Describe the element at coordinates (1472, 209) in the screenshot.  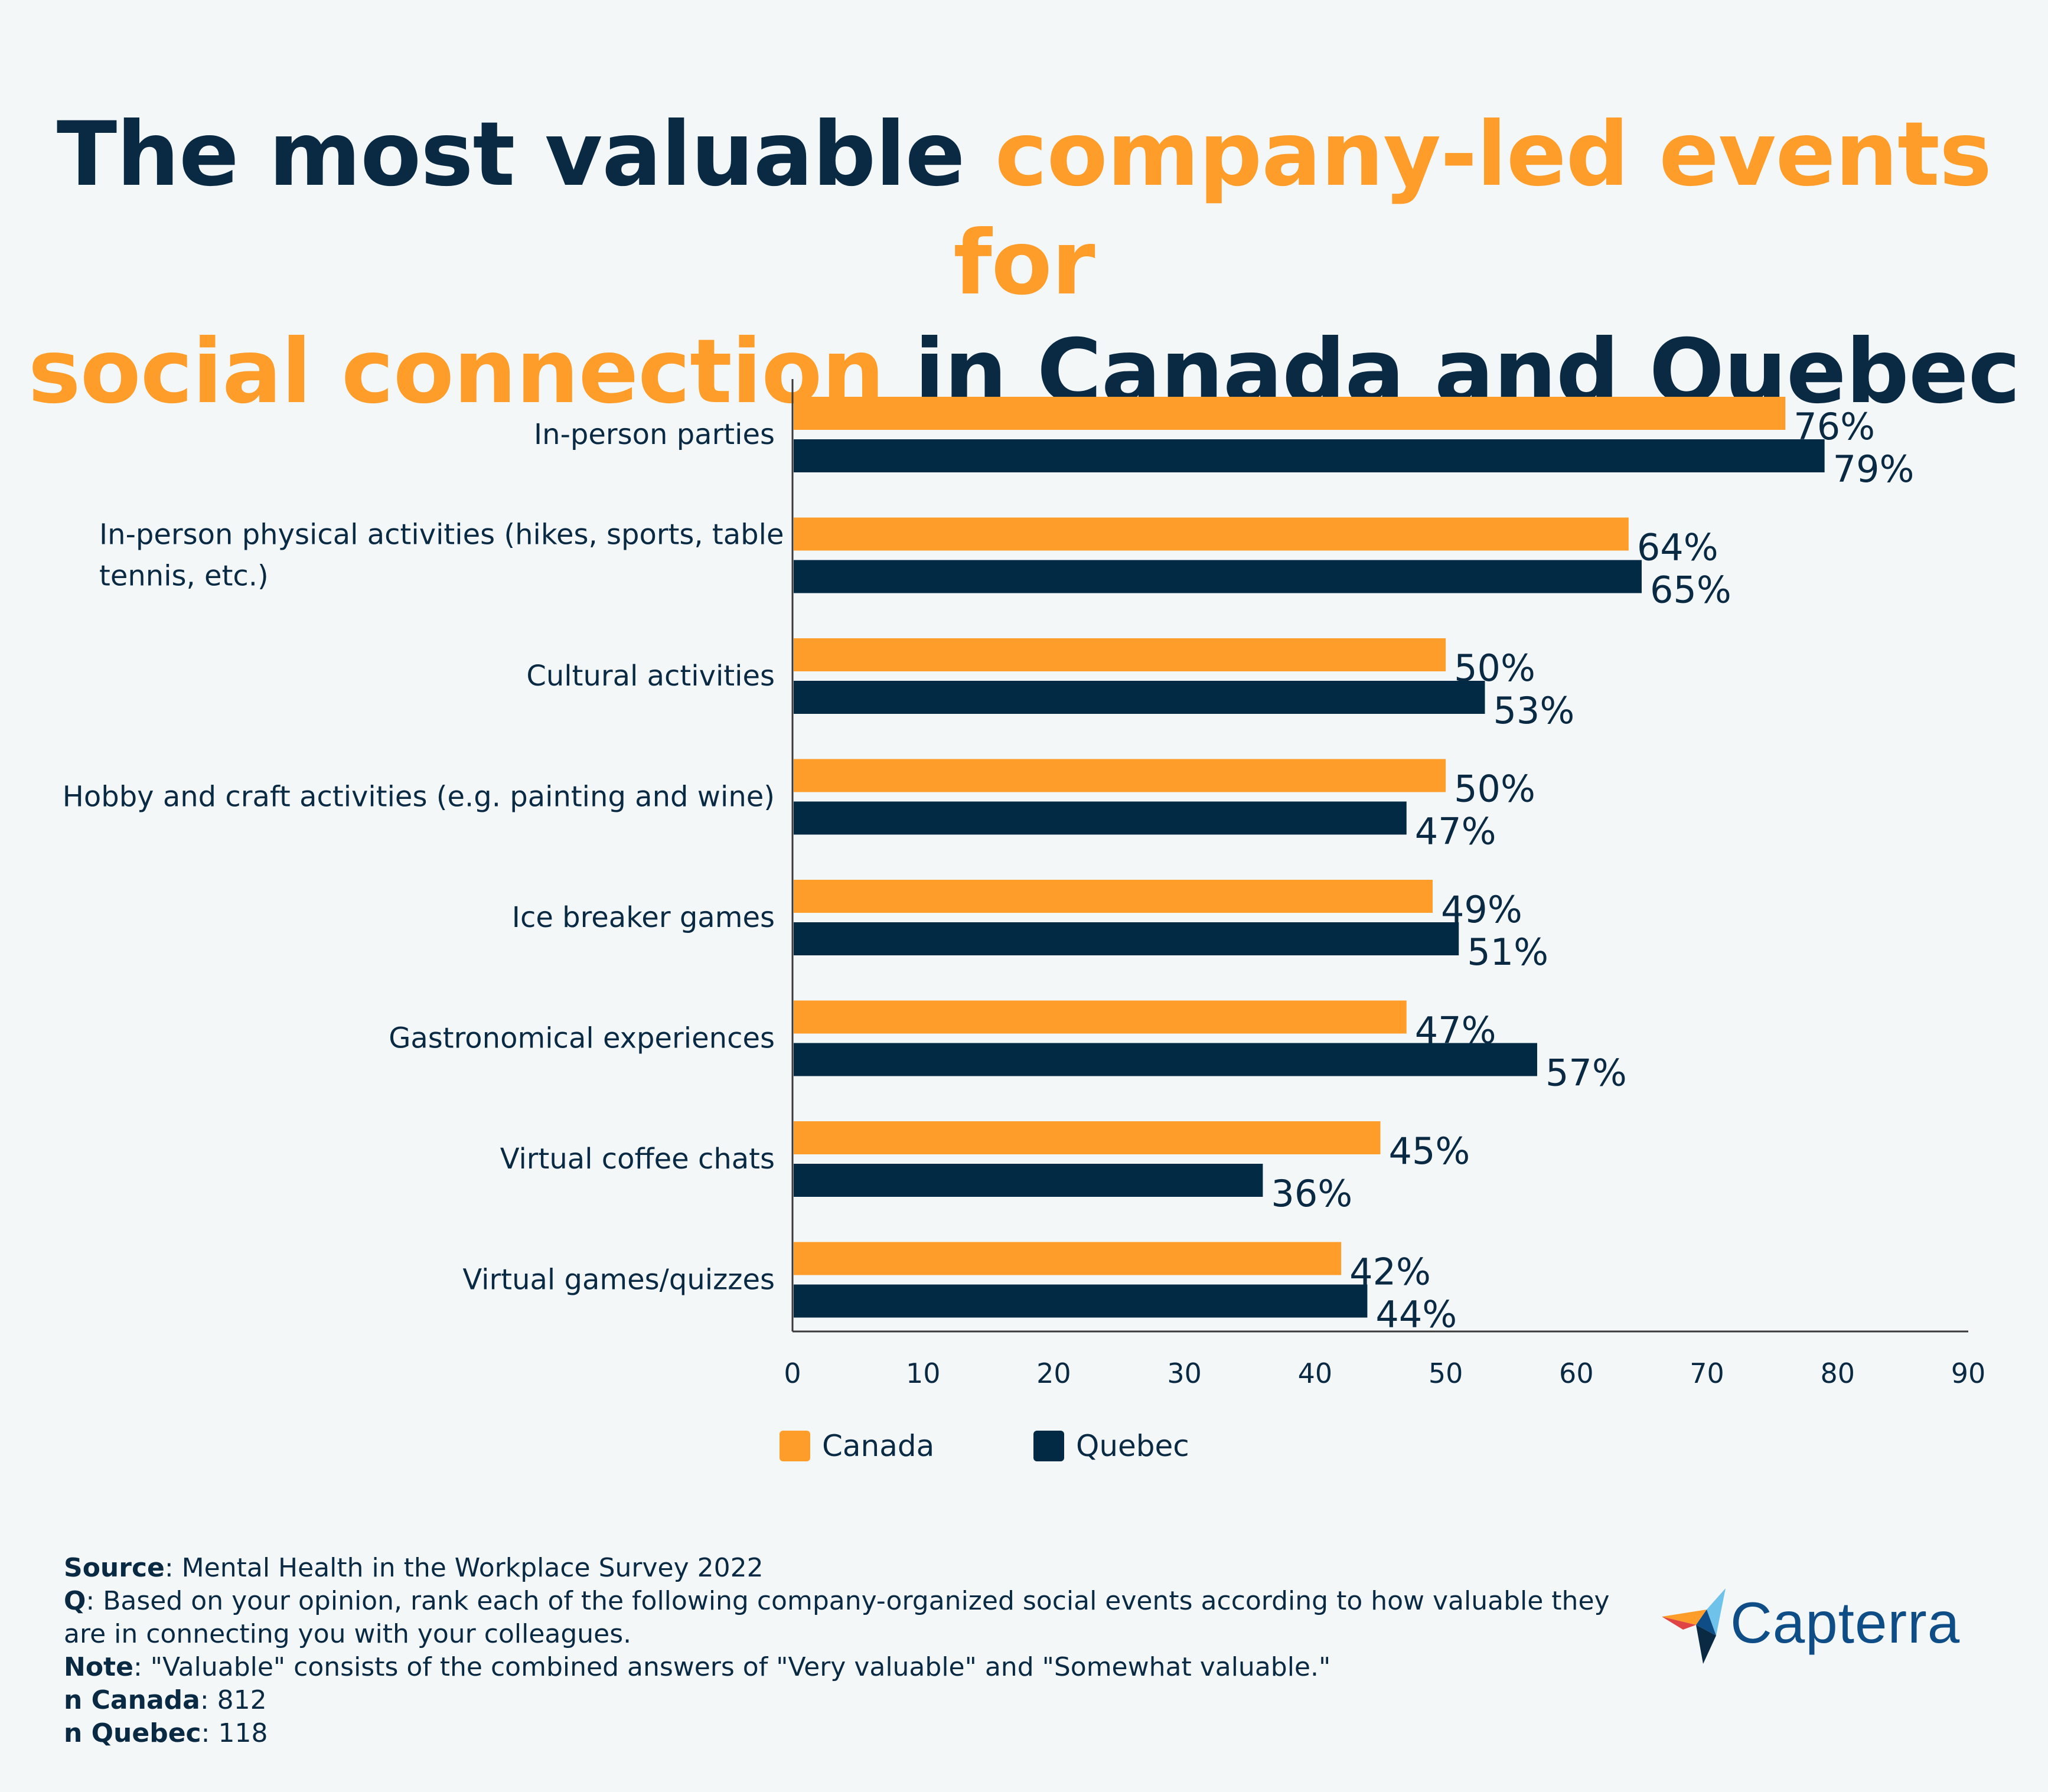
I see `title-highlight-1: company-led events for` at that location.